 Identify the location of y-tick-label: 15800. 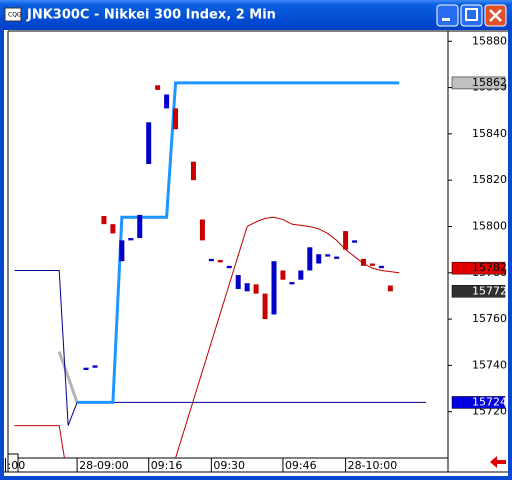
(489, 225).